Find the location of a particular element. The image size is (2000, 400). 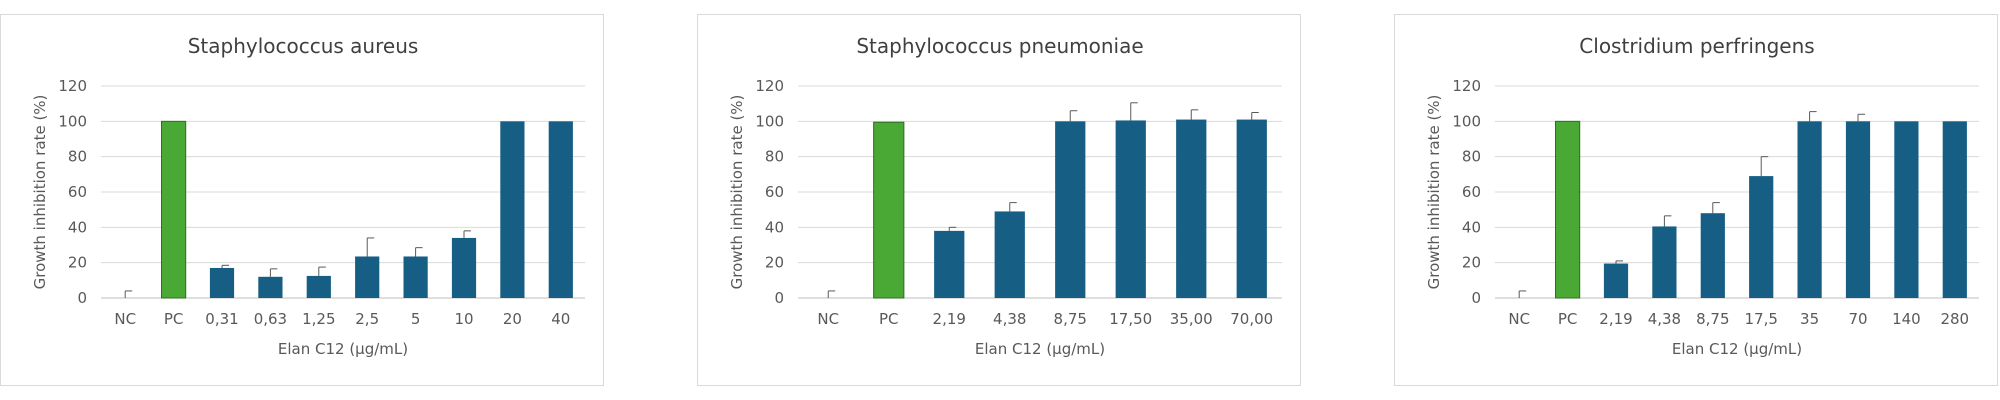

x-tick-label: 35 is located at coordinates (1809, 319).